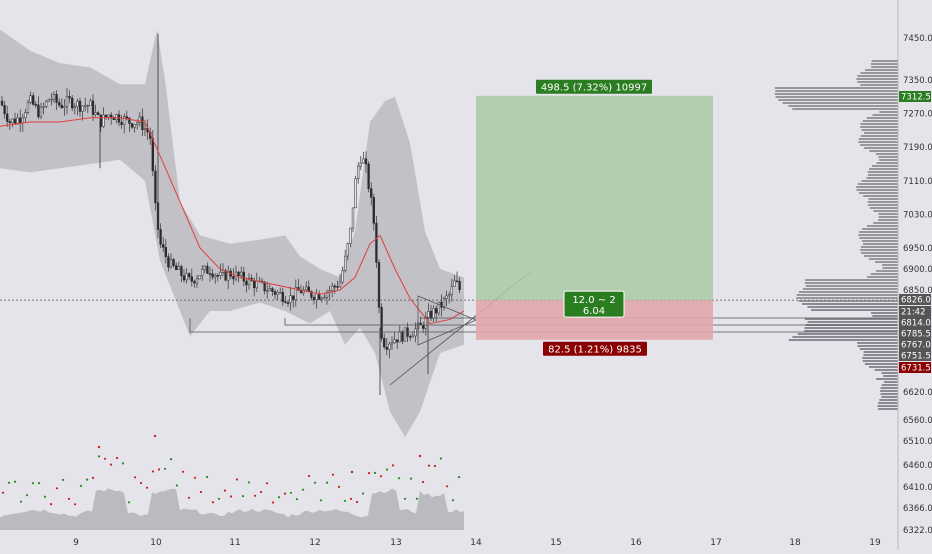 The image size is (932, 554). Describe the element at coordinates (917, 270) in the screenshot. I see `price-axis-label: 6900.0` at that location.